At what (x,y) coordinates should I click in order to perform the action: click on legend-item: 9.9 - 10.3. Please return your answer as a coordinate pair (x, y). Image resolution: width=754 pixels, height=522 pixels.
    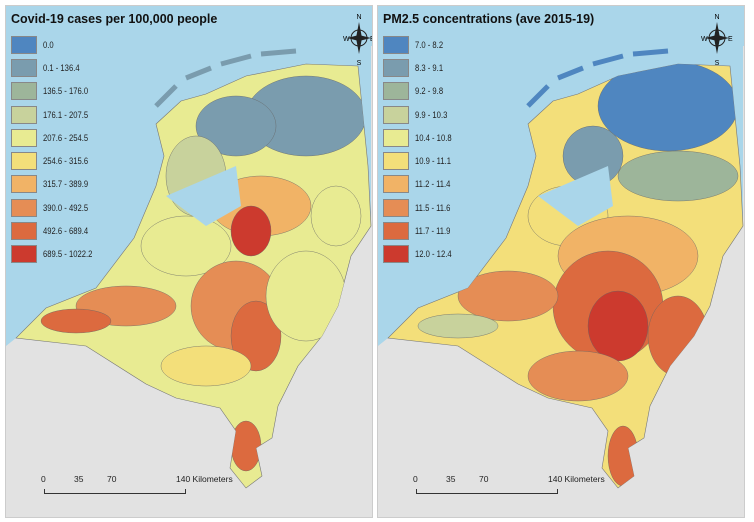
    Looking at the image, I should click on (420, 114).